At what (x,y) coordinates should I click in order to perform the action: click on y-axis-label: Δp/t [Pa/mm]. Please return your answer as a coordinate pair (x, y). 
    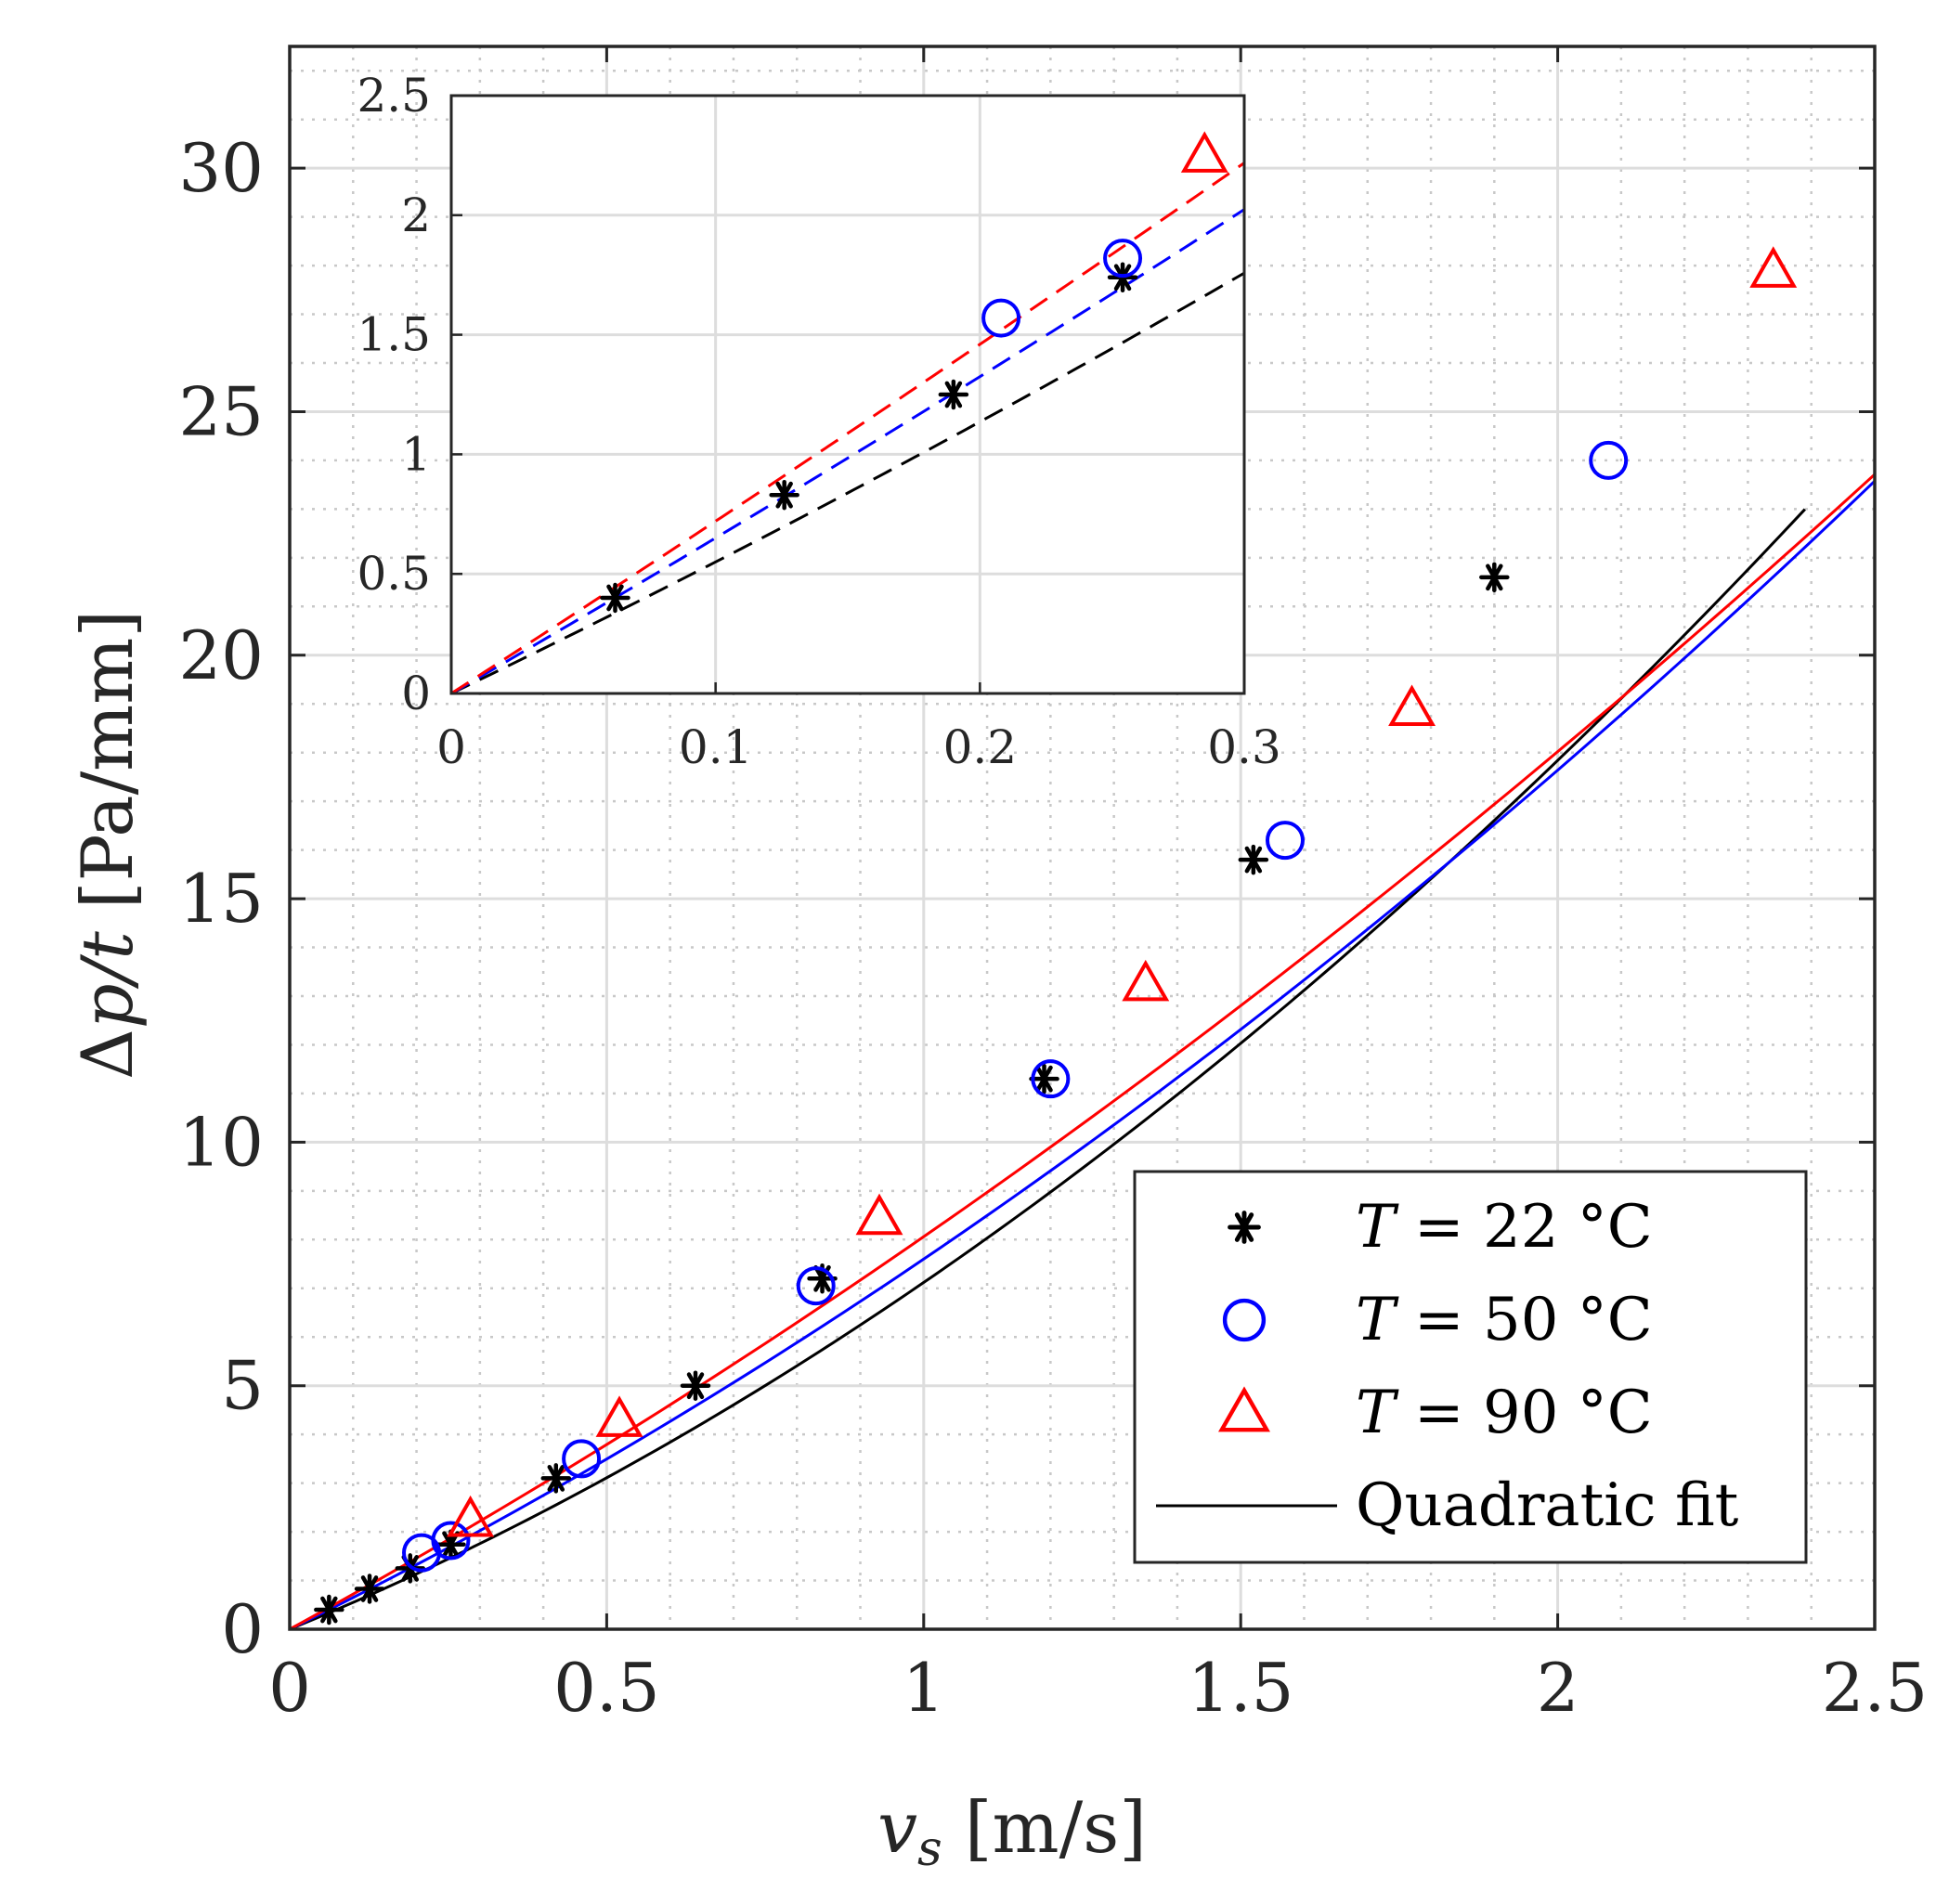
    Looking at the image, I should click on (108, 845).